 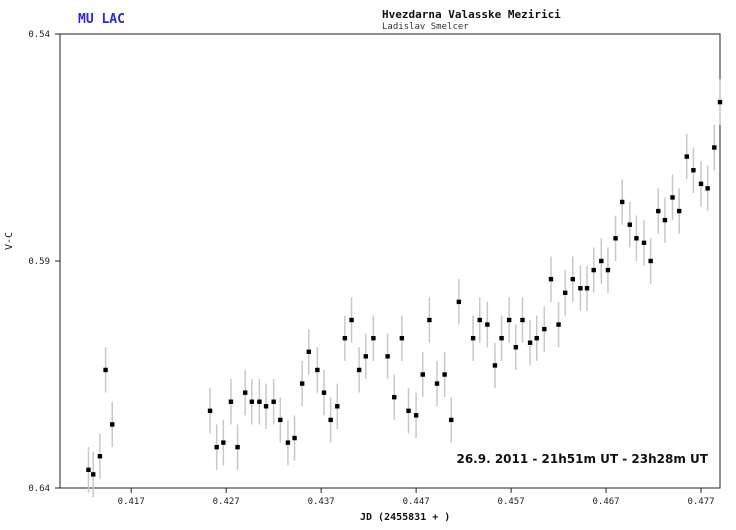 What do you see at coordinates (101, 19) in the screenshot?
I see `chart-title: MU LAC` at bounding box center [101, 19].